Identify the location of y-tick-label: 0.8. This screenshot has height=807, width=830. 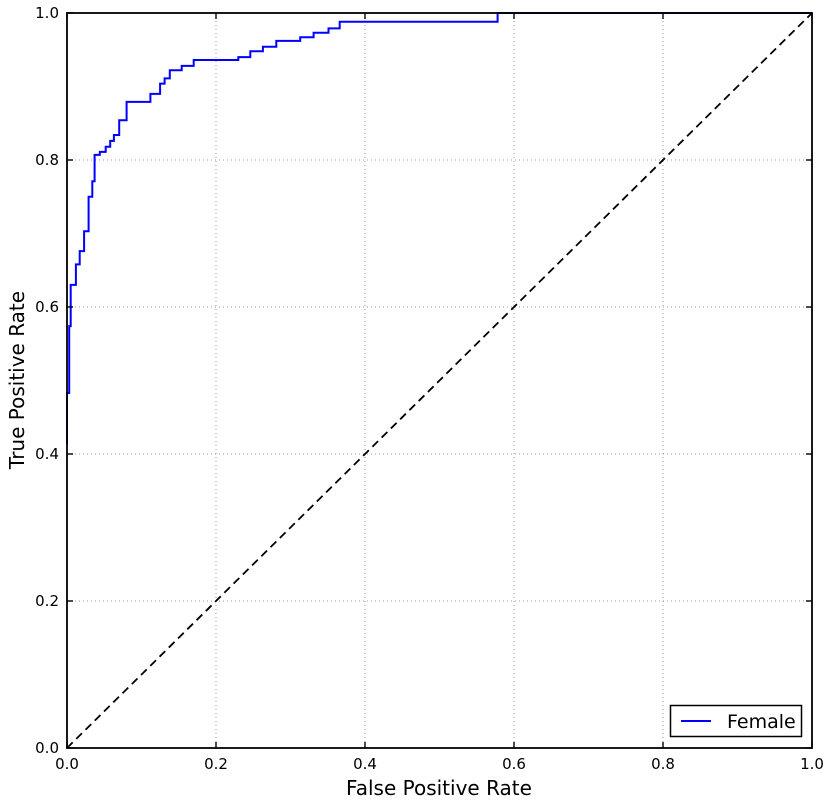
(47, 160).